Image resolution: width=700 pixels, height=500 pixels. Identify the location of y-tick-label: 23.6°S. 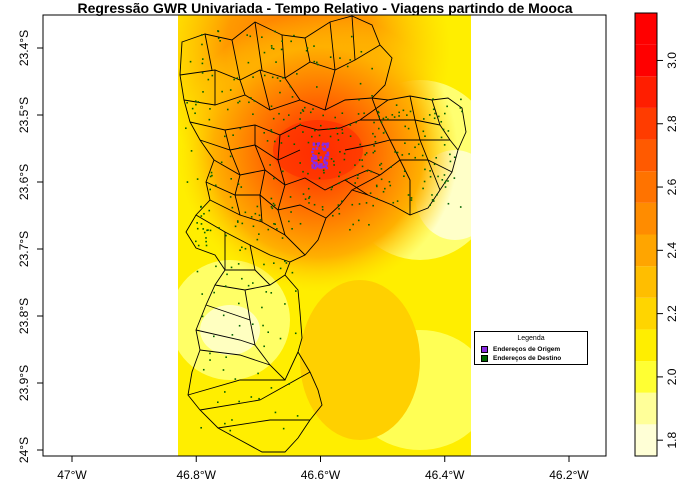
(24, 182).